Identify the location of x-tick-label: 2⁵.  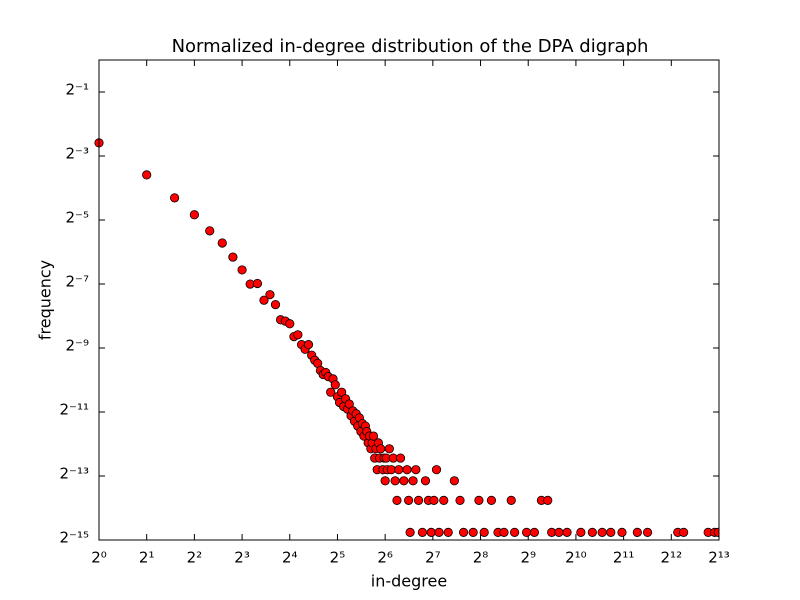
(338, 558).